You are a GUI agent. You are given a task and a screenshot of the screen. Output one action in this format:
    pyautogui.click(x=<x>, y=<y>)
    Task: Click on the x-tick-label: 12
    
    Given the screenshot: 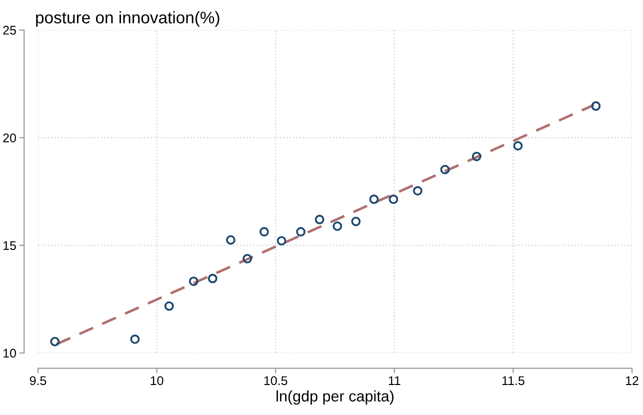 What is the action you would take?
    pyautogui.click(x=632, y=380)
    